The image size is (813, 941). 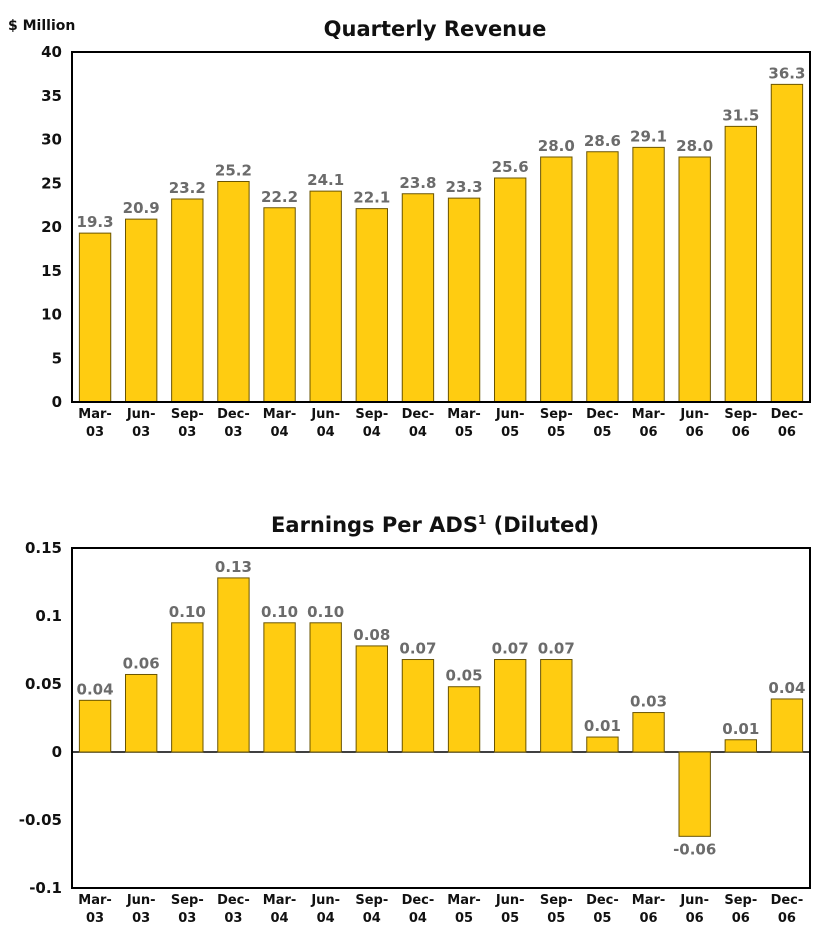 I want to click on eps-y-tick-label: -0.05, so click(x=40, y=820).